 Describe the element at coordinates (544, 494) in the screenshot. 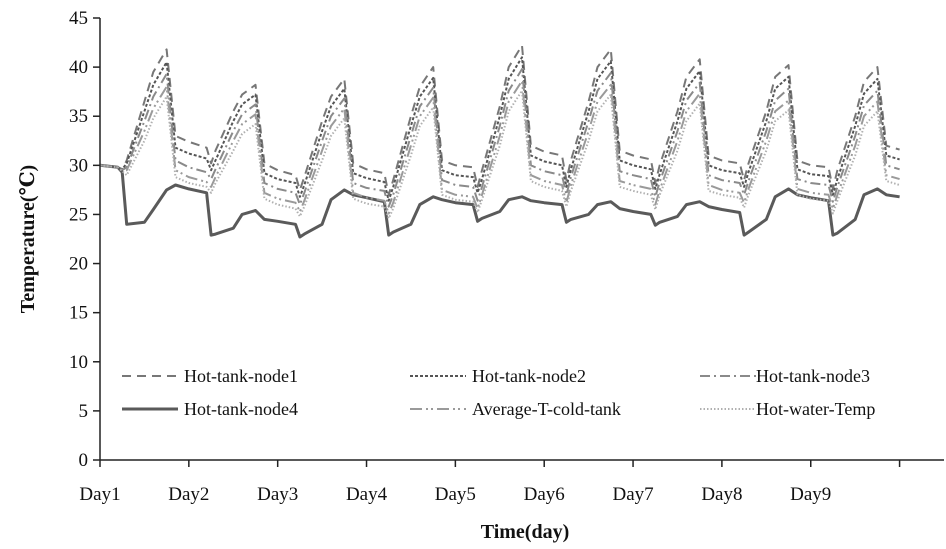

I see `x-tick-label: Day6` at that location.